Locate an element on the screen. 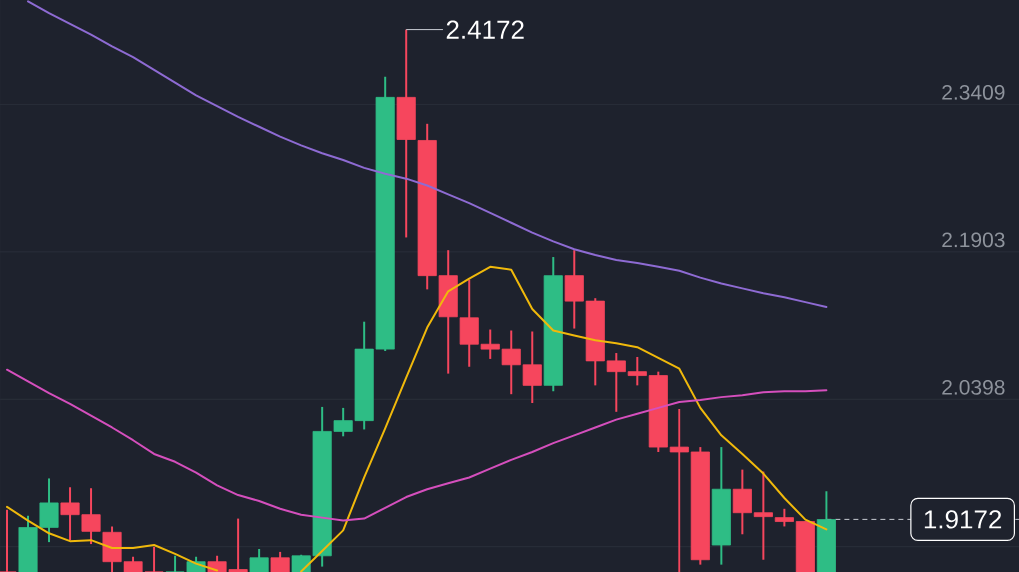  annotation: 2.4172 is located at coordinates (485, 29).